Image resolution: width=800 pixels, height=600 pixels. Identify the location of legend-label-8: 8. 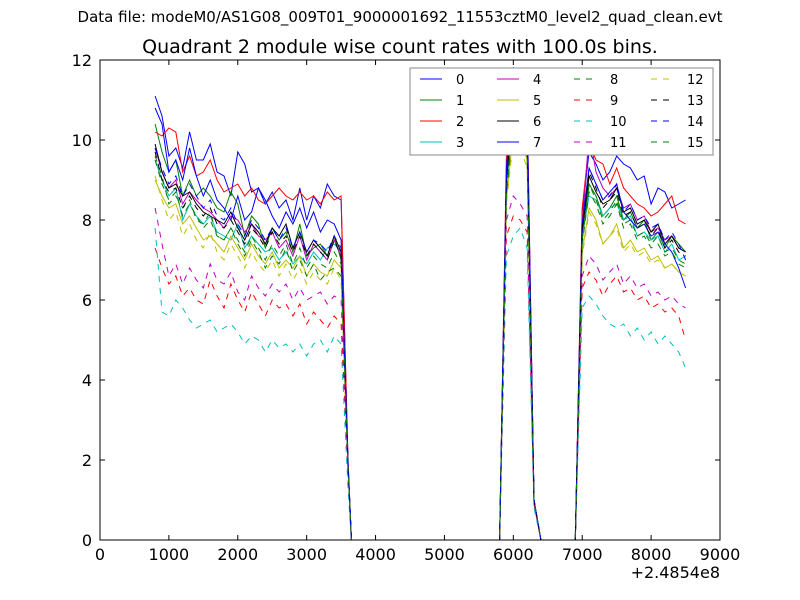
(614, 80).